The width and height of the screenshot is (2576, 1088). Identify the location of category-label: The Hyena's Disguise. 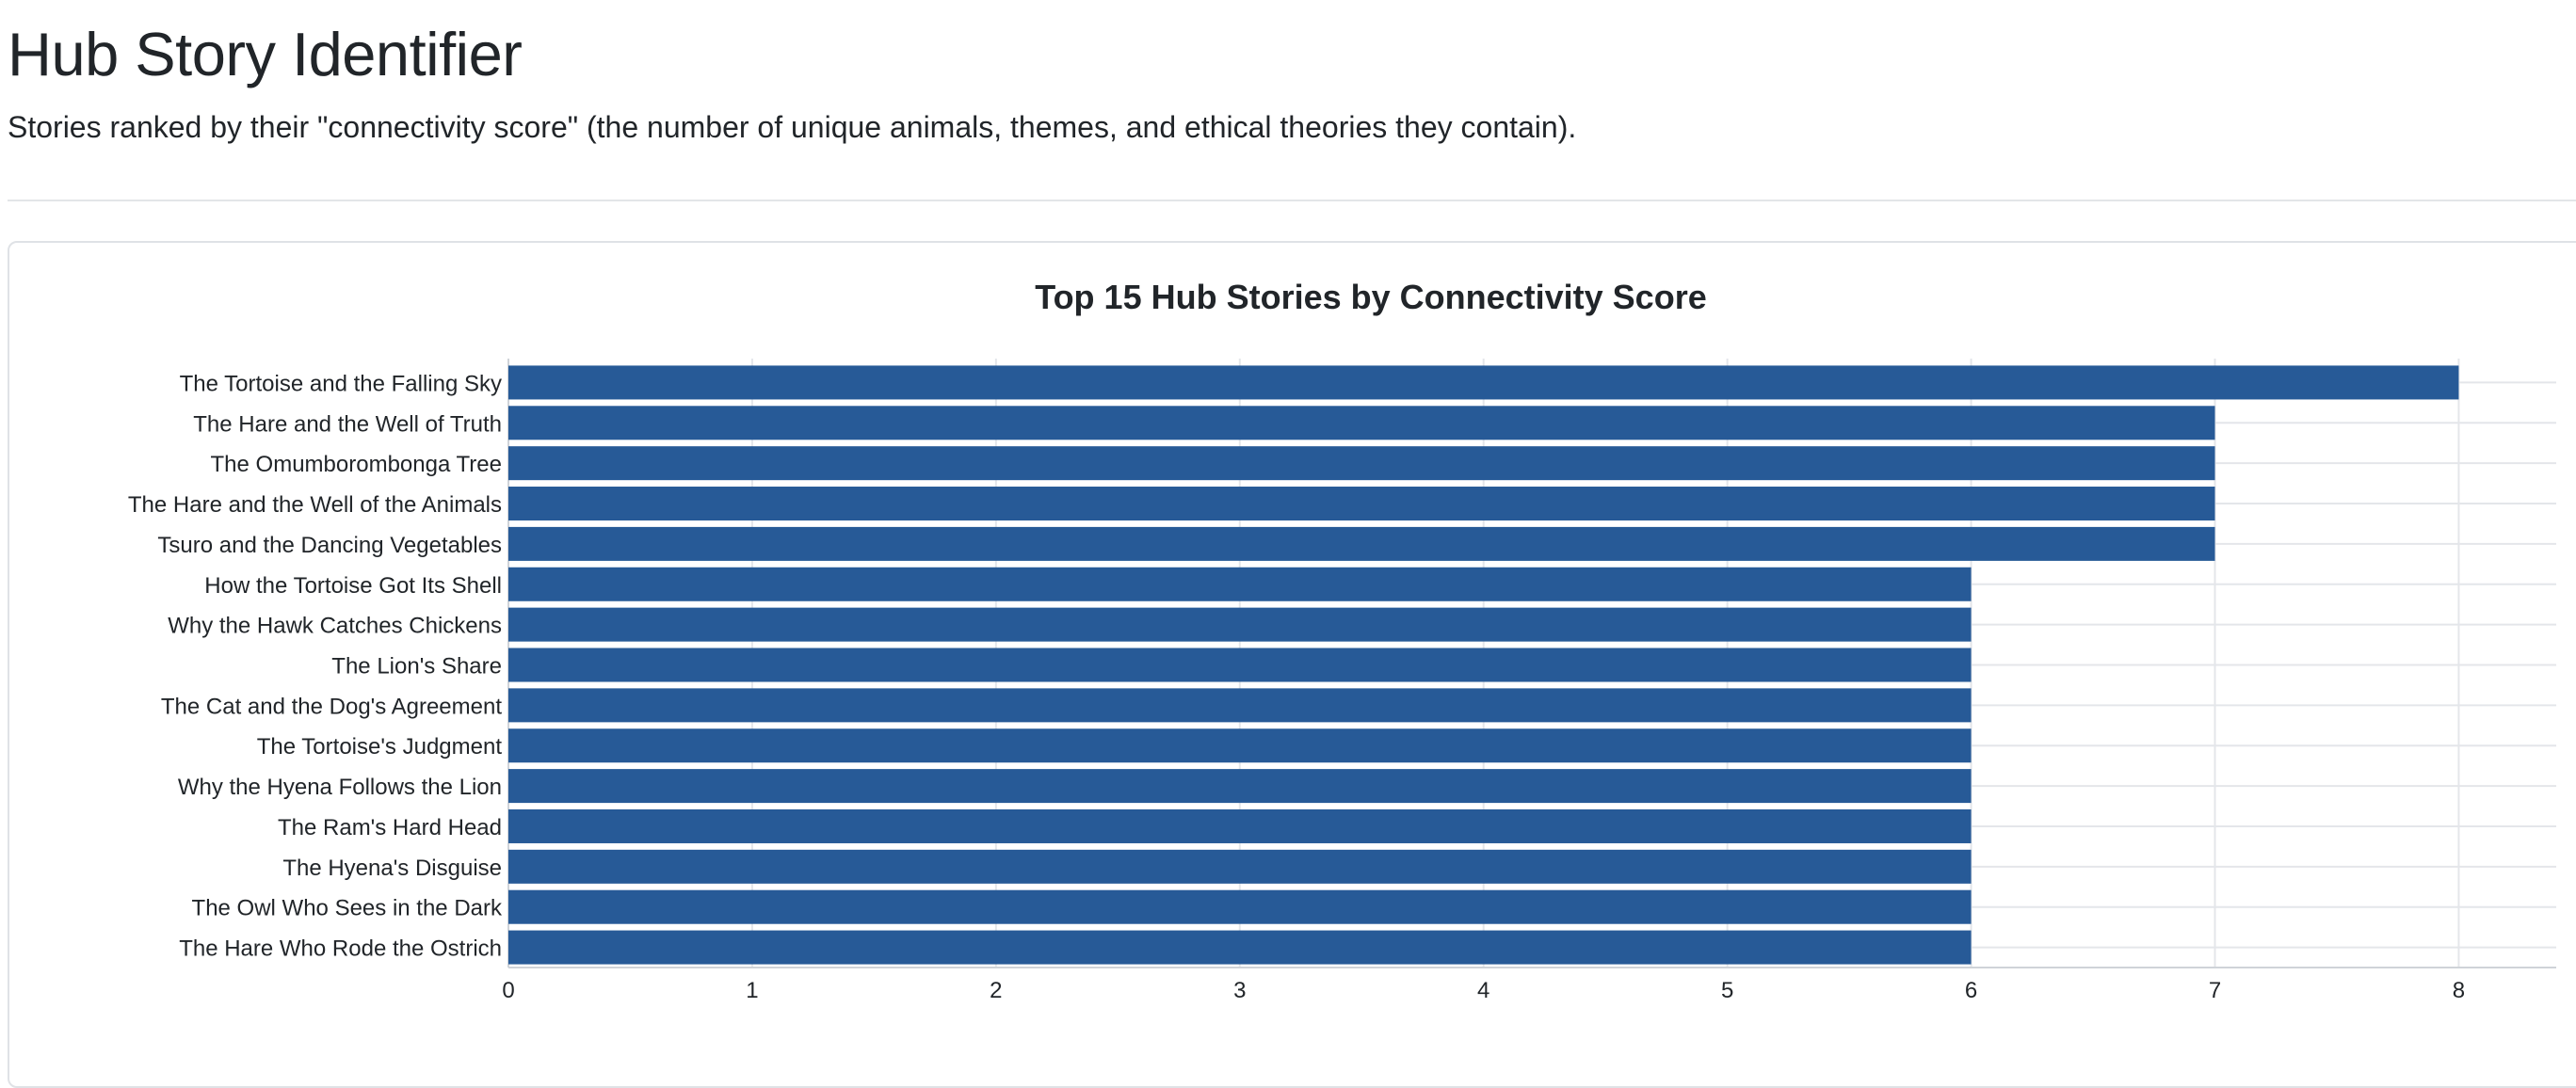
(392, 868).